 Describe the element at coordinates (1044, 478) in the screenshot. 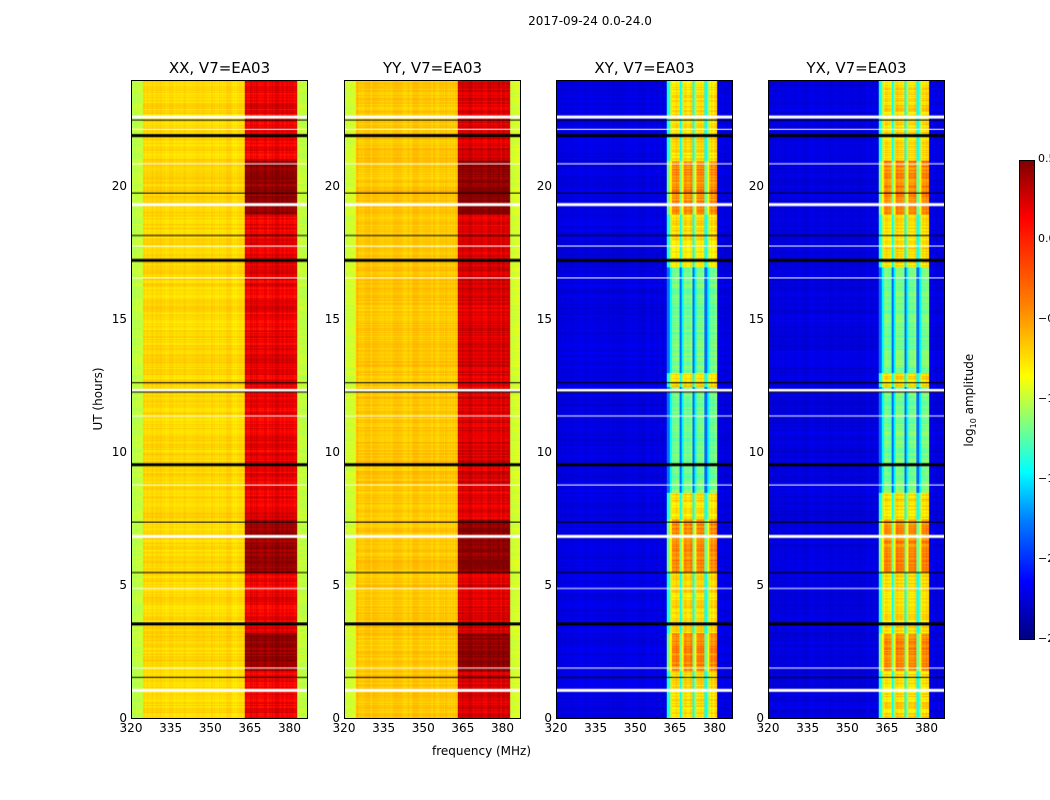

I see `colorbar-tick-label: −1.5` at that location.